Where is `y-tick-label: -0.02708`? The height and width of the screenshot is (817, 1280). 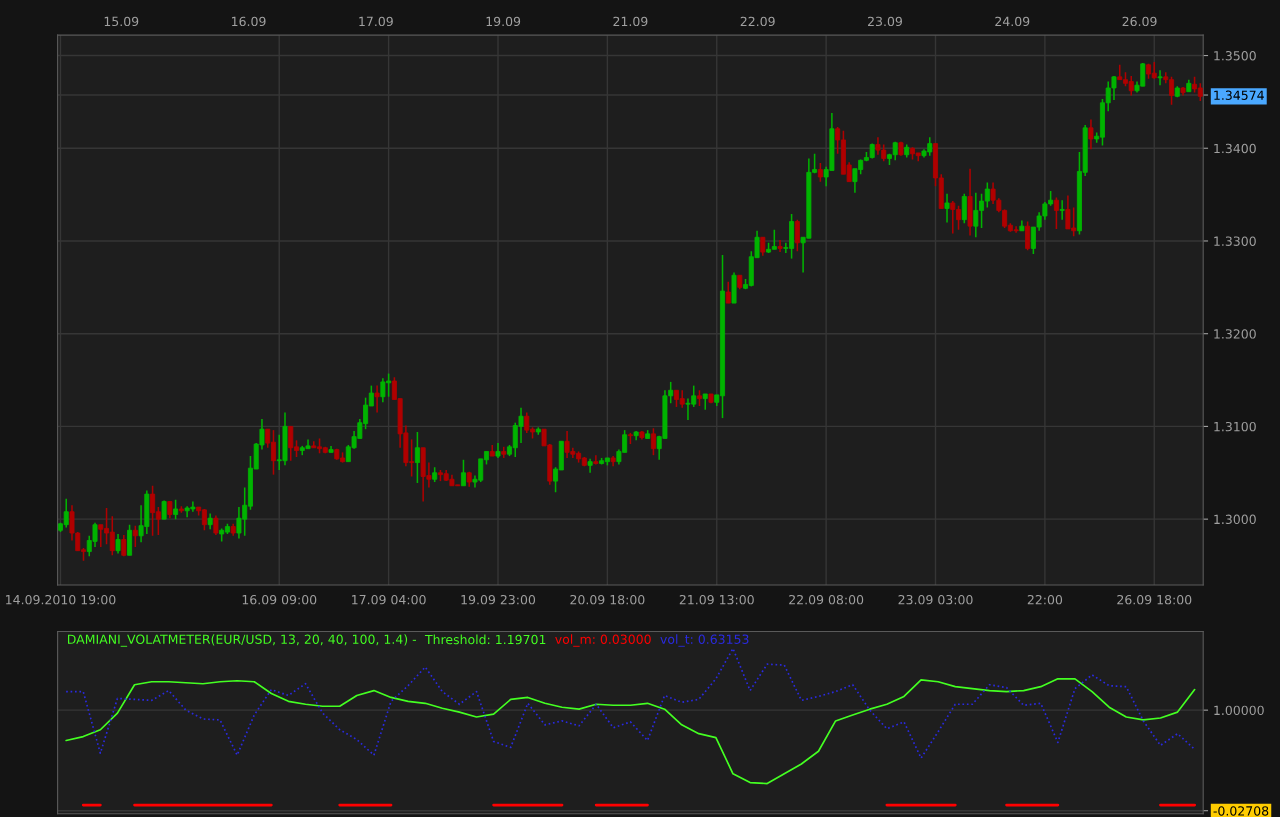 y-tick-label: -0.02708 is located at coordinates (1241, 811).